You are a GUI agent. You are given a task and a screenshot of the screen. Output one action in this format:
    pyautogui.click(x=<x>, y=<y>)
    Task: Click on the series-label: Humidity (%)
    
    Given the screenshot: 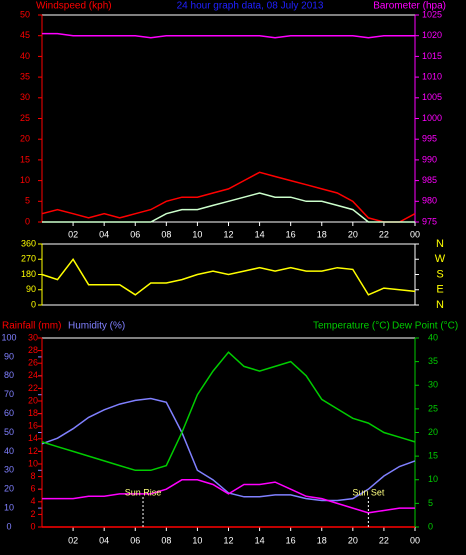 What is the action you would take?
    pyautogui.click(x=96, y=326)
    